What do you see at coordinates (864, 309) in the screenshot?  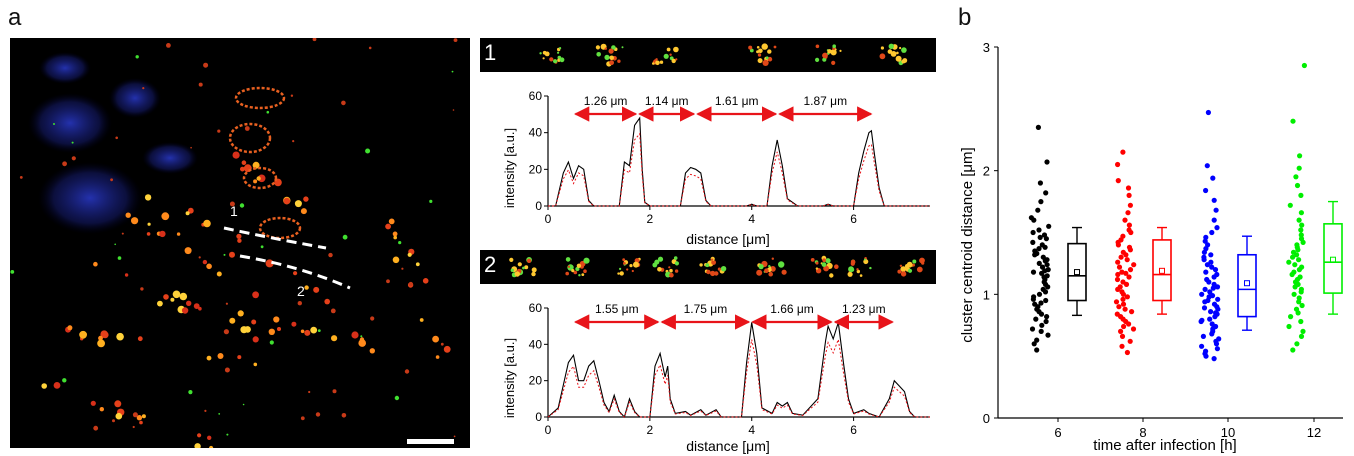 I see `distance-label-4: 1.23 μm` at bounding box center [864, 309].